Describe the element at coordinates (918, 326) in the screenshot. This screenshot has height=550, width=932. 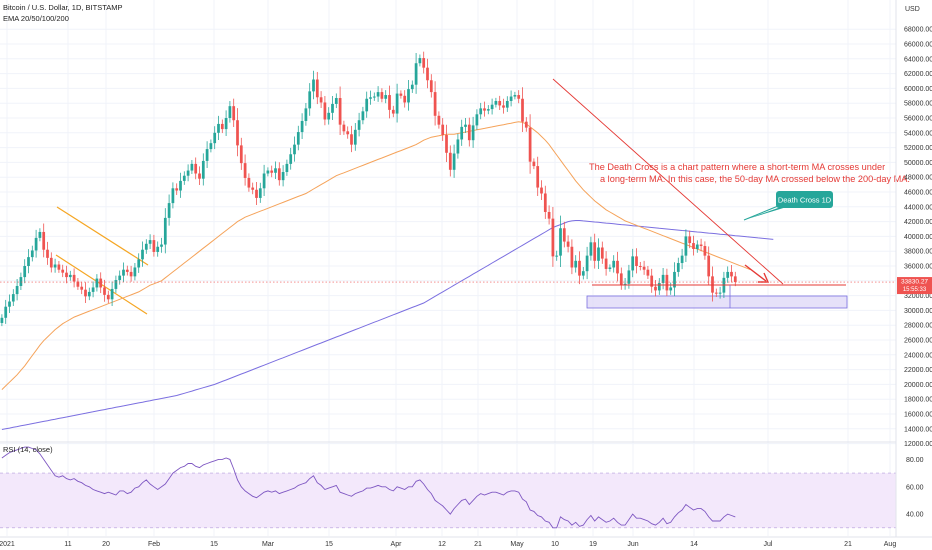
I see `price-tick-label: 28000.00` at that location.